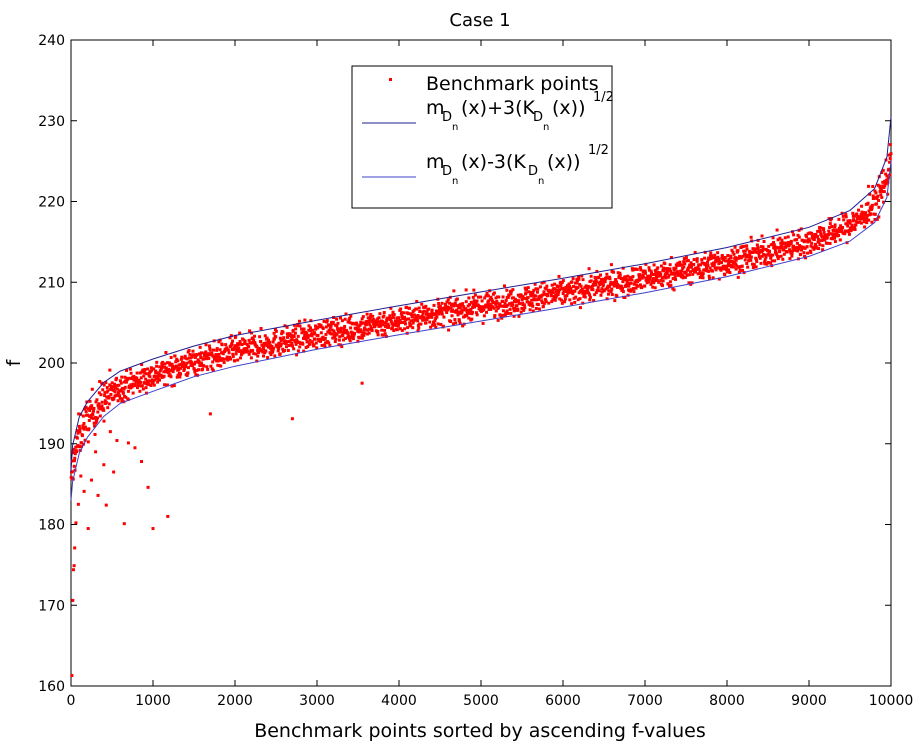 This screenshot has height=747, width=917. Describe the element at coordinates (51, 364) in the screenshot. I see `y-tick-label: 200` at that location.